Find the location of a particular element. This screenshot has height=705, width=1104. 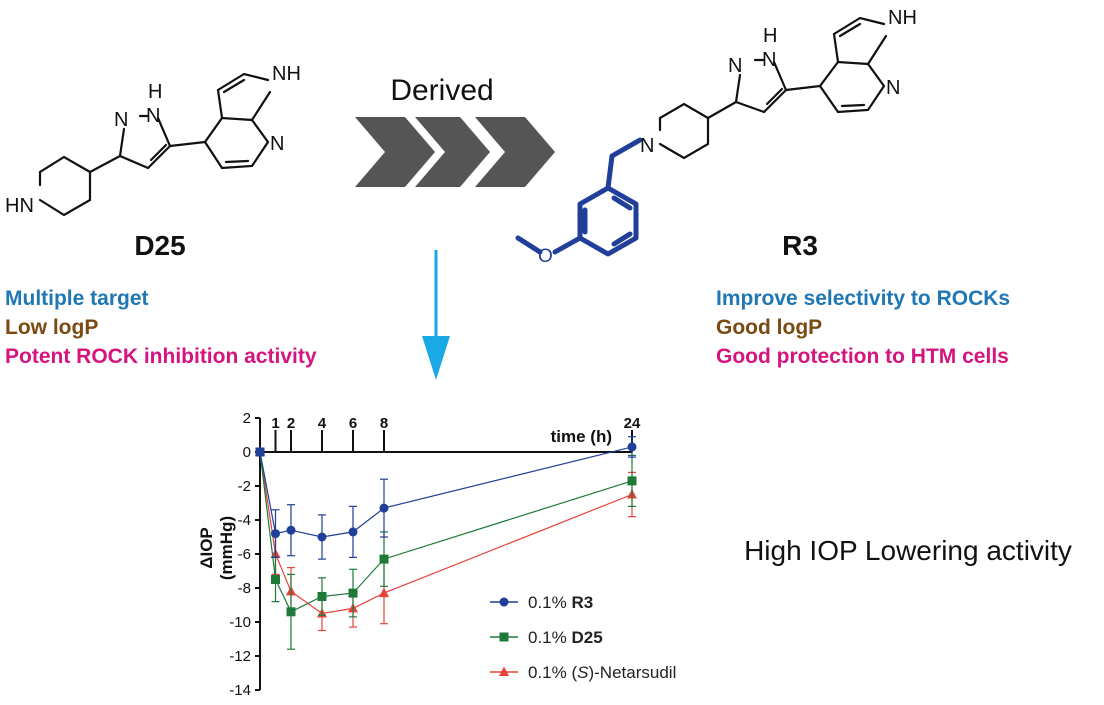

r3-modification is located at coordinates (579, 197).